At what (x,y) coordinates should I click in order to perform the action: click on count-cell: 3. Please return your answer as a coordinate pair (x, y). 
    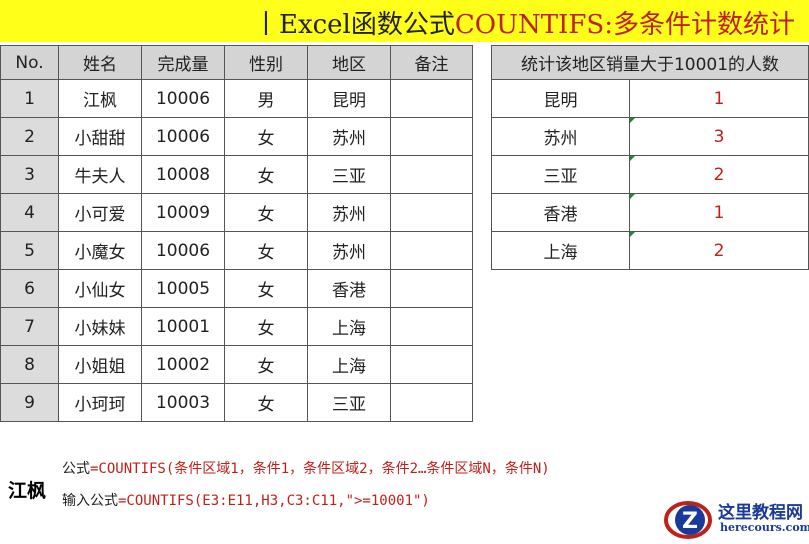
    Looking at the image, I should click on (719, 136).